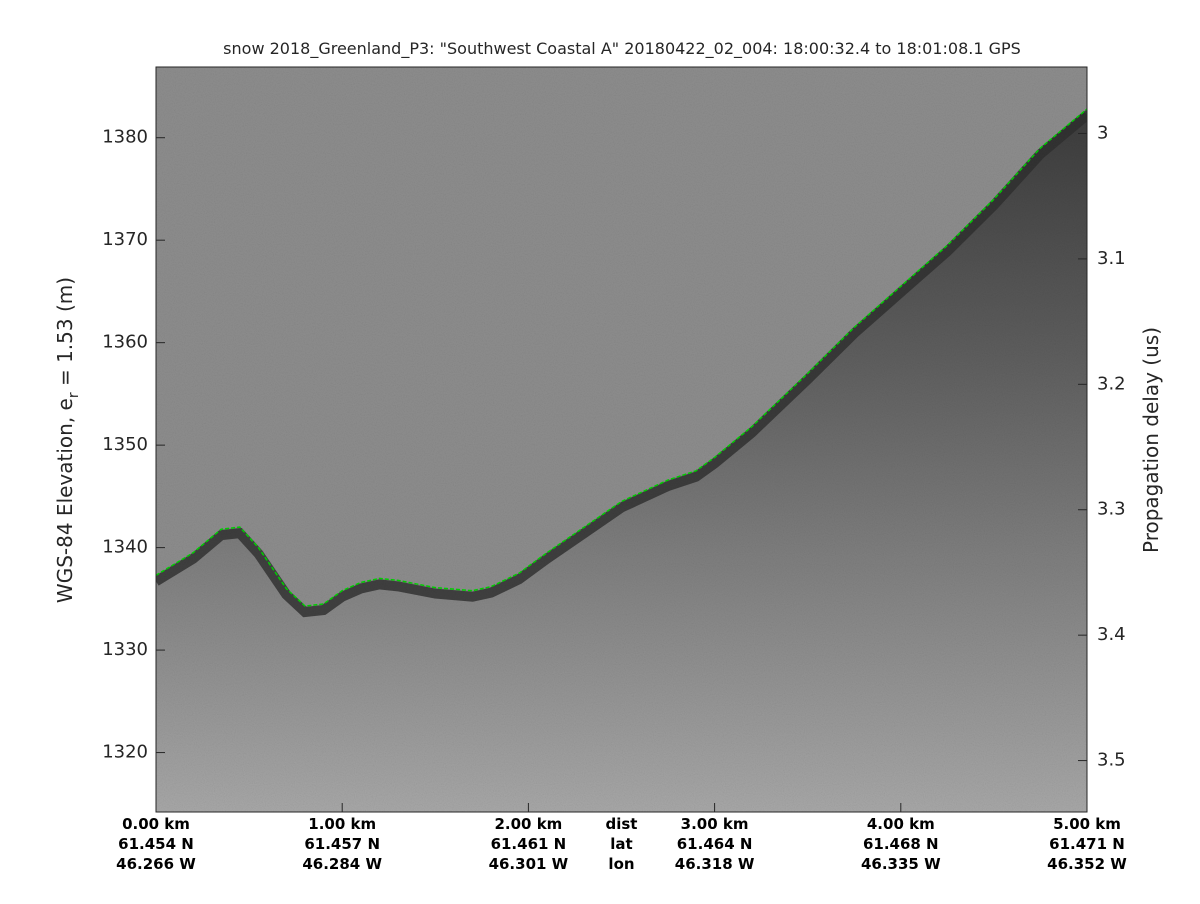 This screenshot has height=904, width=1200. Describe the element at coordinates (529, 864) in the screenshot. I see `lon-label: 46.301 W` at that location.